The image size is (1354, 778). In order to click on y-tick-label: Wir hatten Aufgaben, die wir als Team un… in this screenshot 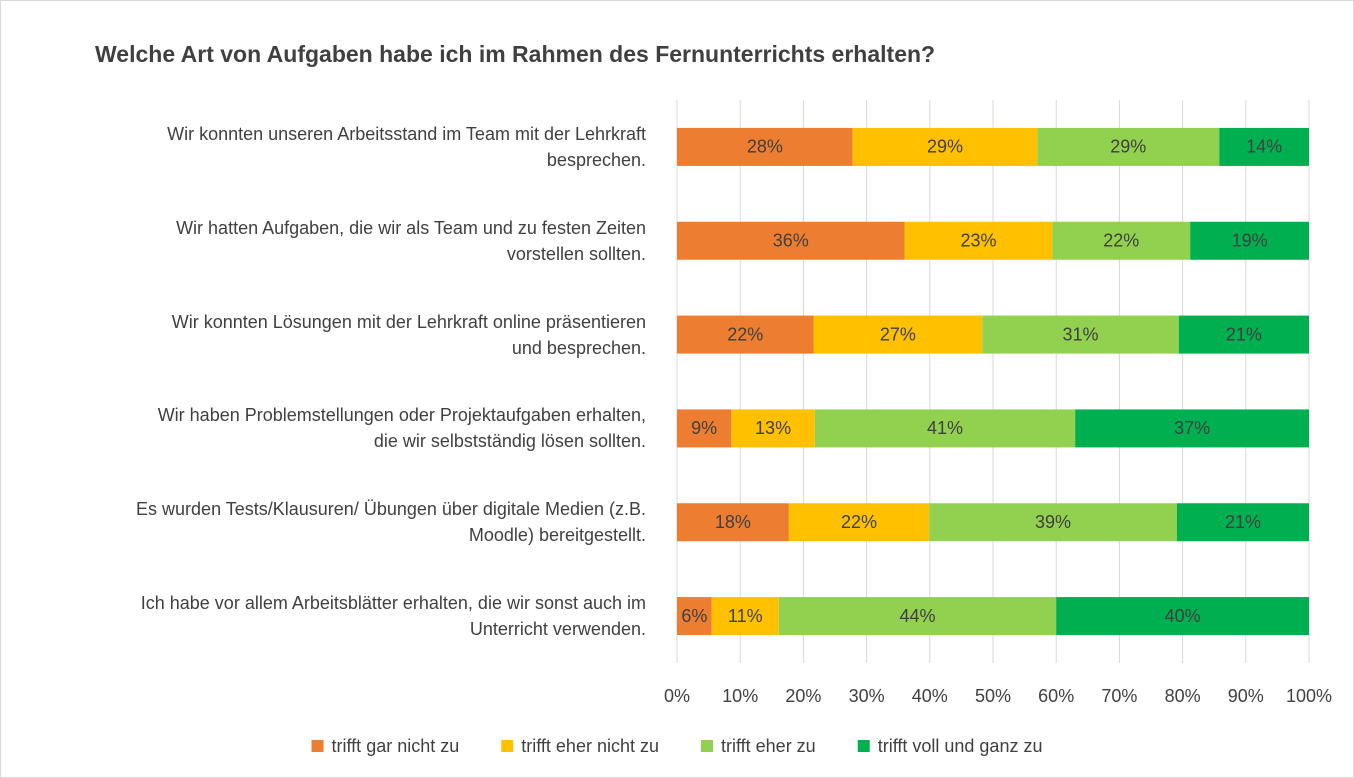, I will do `click(411, 240)`.